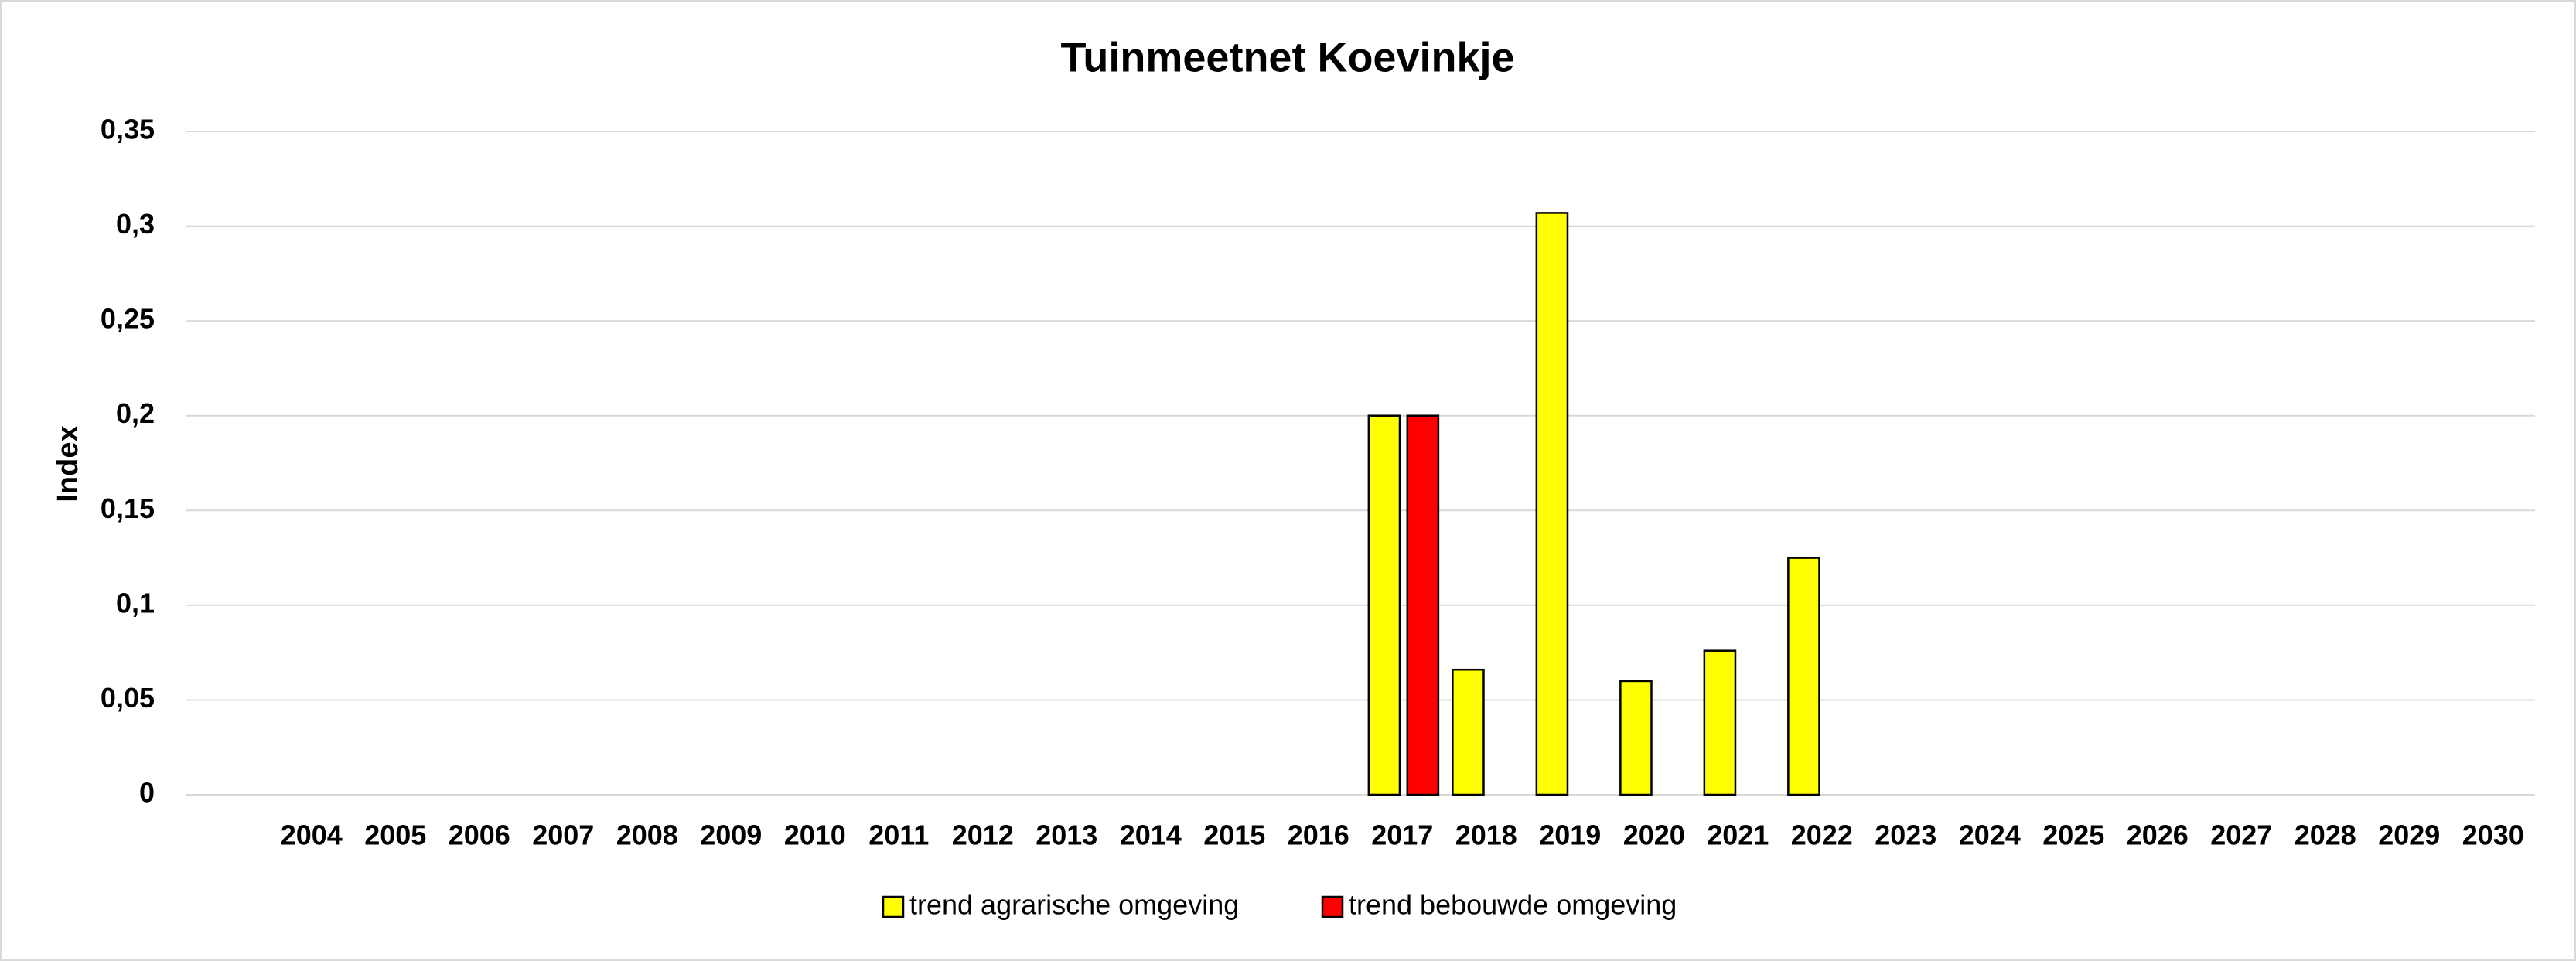  What do you see at coordinates (1234, 835) in the screenshot?
I see `x-tick-label: 2015` at bounding box center [1234, 835].